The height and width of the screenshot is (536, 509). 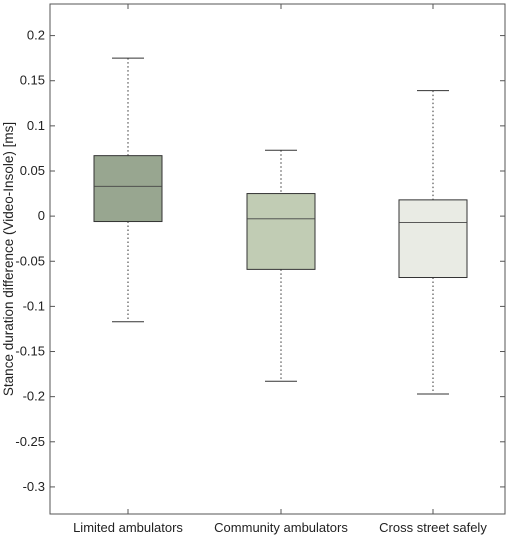 What do you see at coordinates (41, 215) in the screenshot?
I see `y-tick-label: 0` at bounding box center [41, 215].